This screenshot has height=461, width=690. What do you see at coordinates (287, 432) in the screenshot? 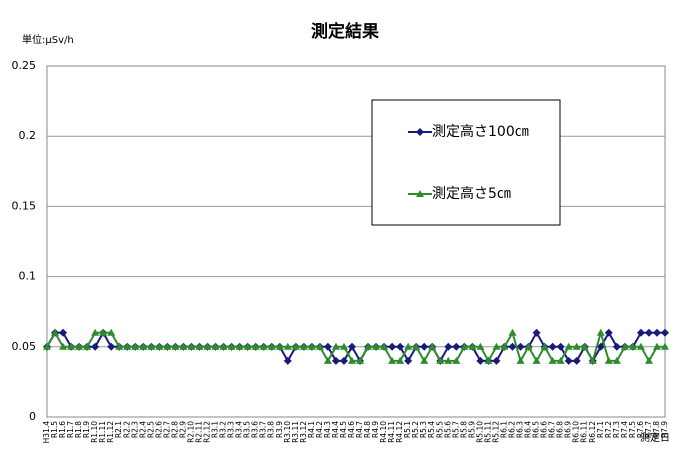
I see `x-tick-label: R3.10` at bounding box center [287, 432].